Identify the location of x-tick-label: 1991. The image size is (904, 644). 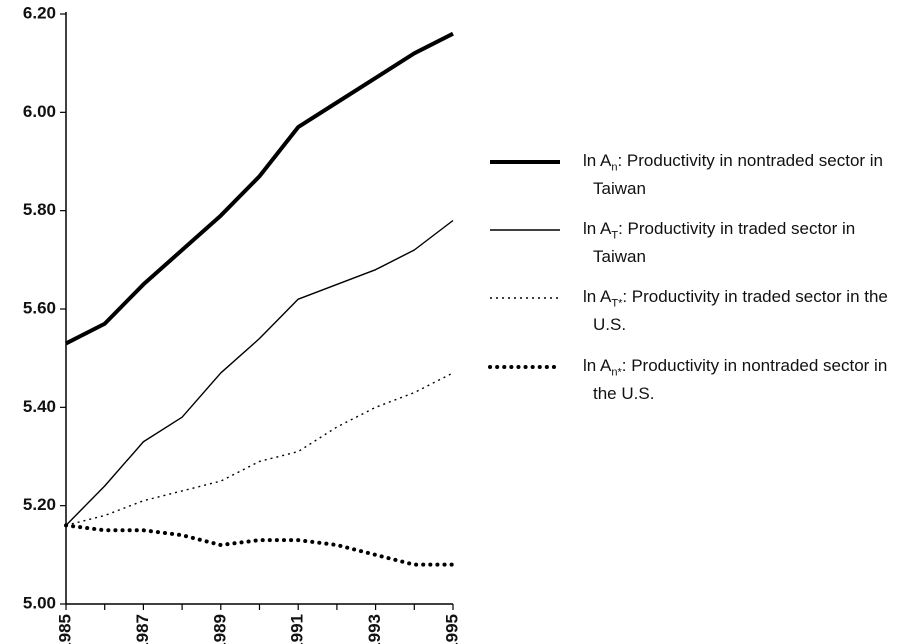
(297, 629).